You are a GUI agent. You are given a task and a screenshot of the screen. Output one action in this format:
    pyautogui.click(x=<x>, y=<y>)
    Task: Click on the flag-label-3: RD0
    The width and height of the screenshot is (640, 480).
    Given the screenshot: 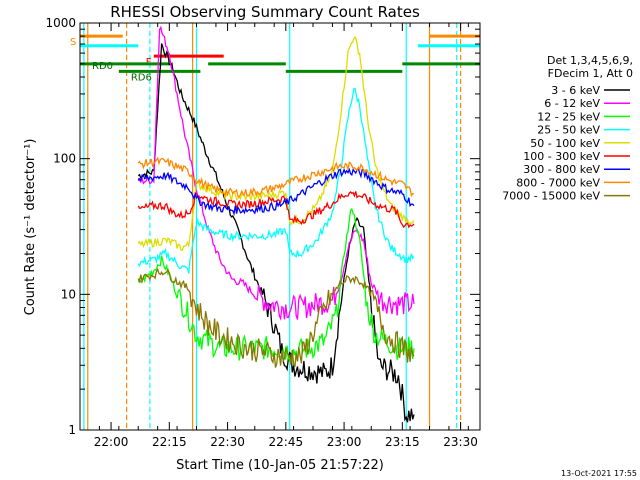 What is the action you would take?
    pyautogui.click(x=102, y=66)
    